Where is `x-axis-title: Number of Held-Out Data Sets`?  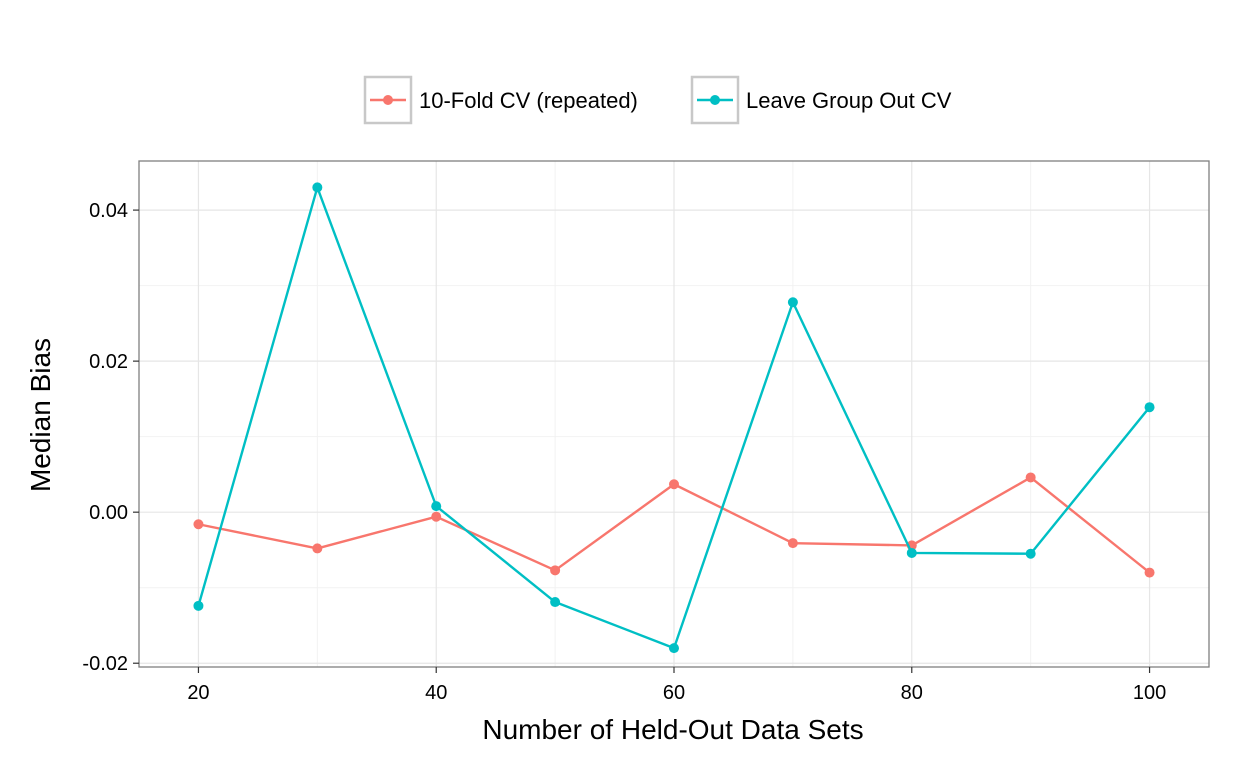
x-axis-title: Number of Held-Out Data Sets is located at coordinates (672, 729).